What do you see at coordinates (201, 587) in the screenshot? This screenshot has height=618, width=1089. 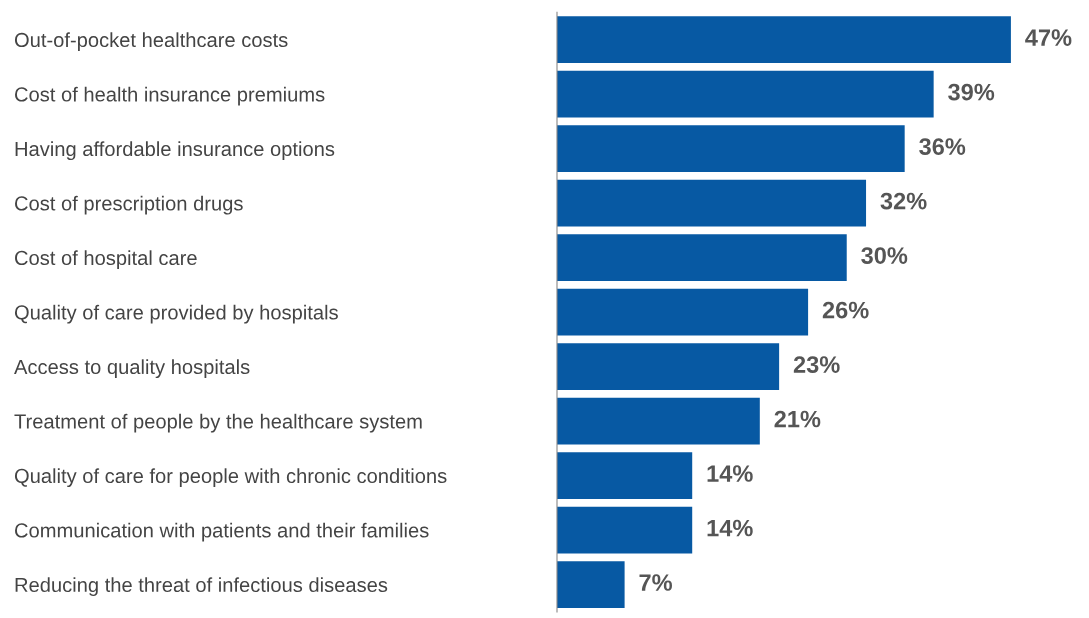 I see `y-tick-label: Reducing the threat of infectious diseases` at bounding box center [201, 587].